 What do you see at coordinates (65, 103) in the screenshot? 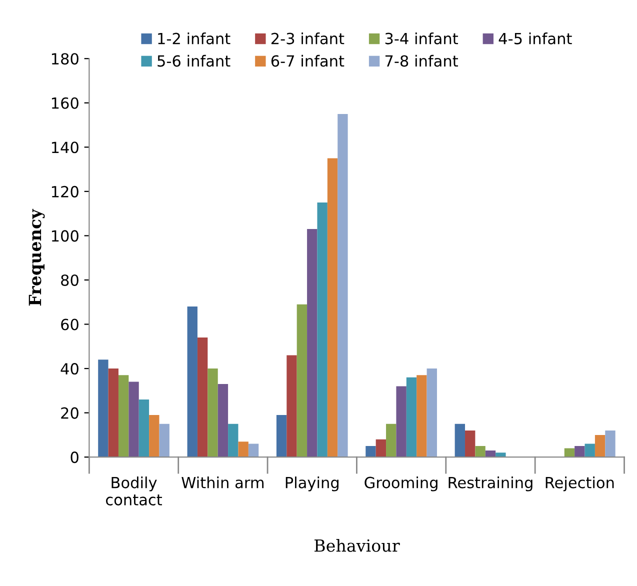
I see `y-tick-label: 160` at bounding box center [65, 103].